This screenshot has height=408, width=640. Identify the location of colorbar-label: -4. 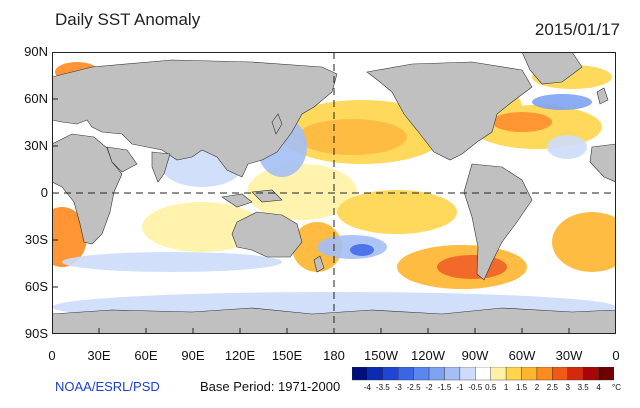
(367, 387).